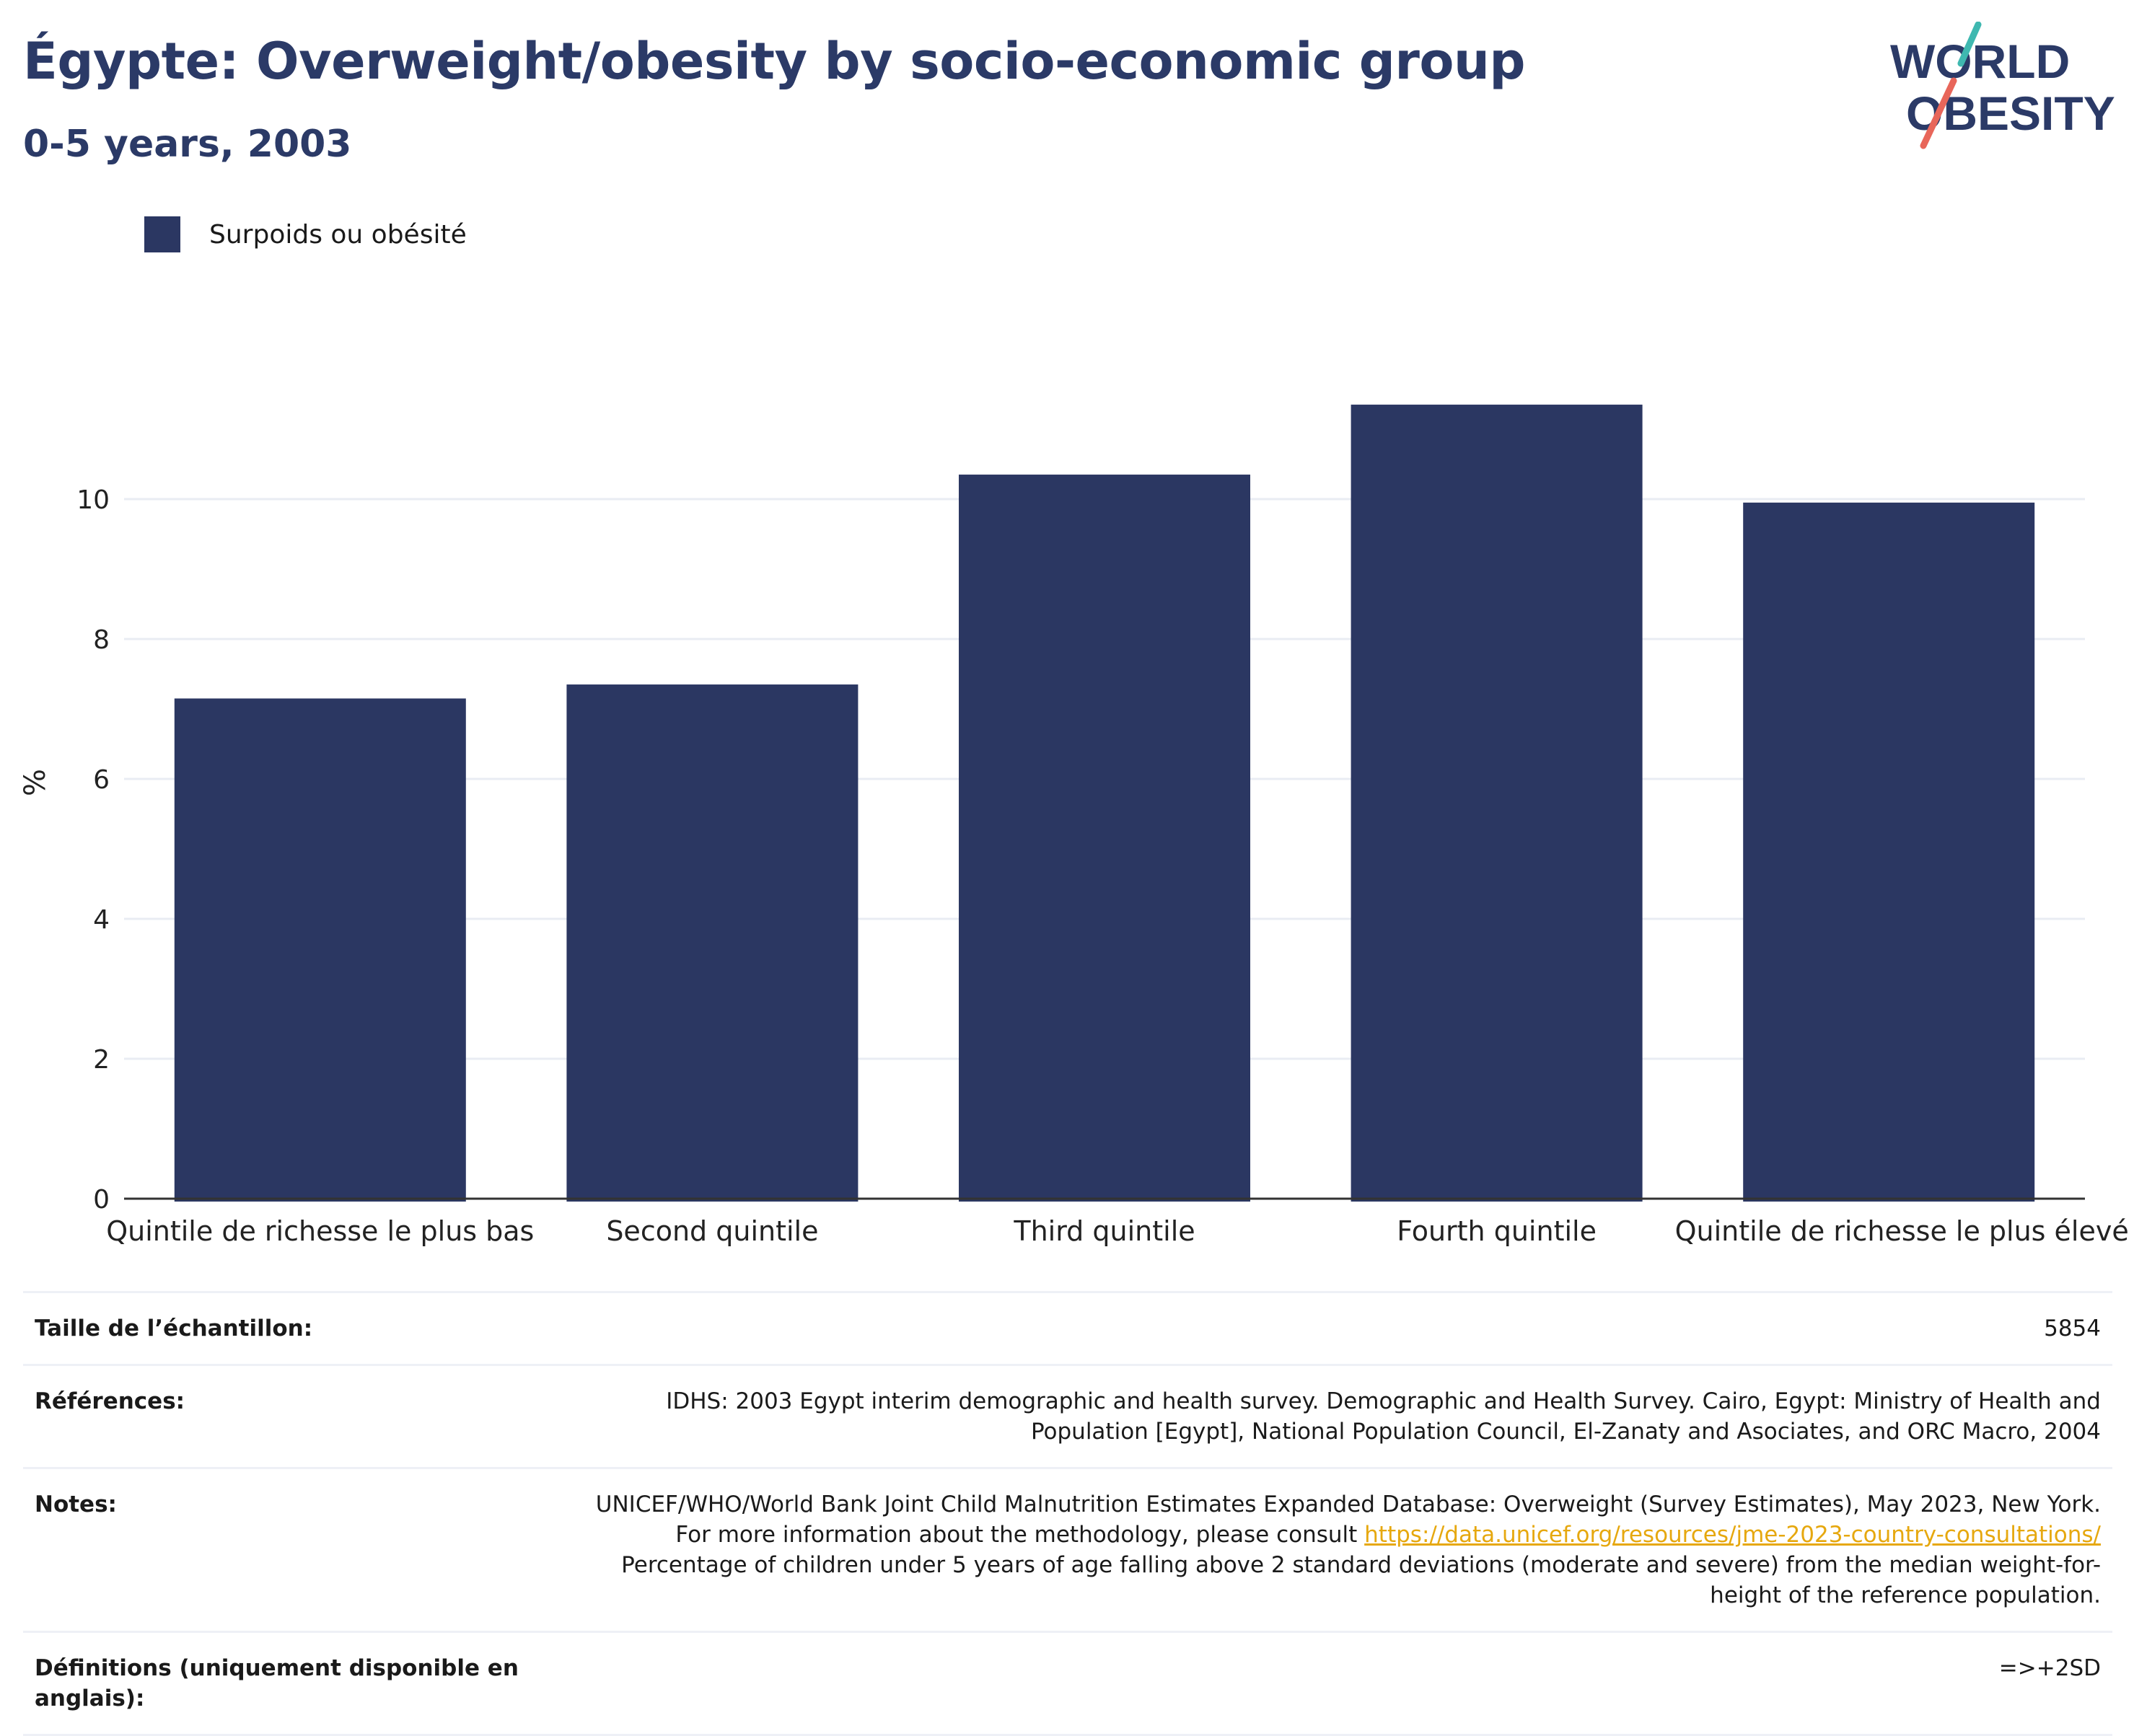  What do you see at coordinates (93, 500) in the screenshot?
I see `y-tick-label: 10` at bounding box center [93, 500].